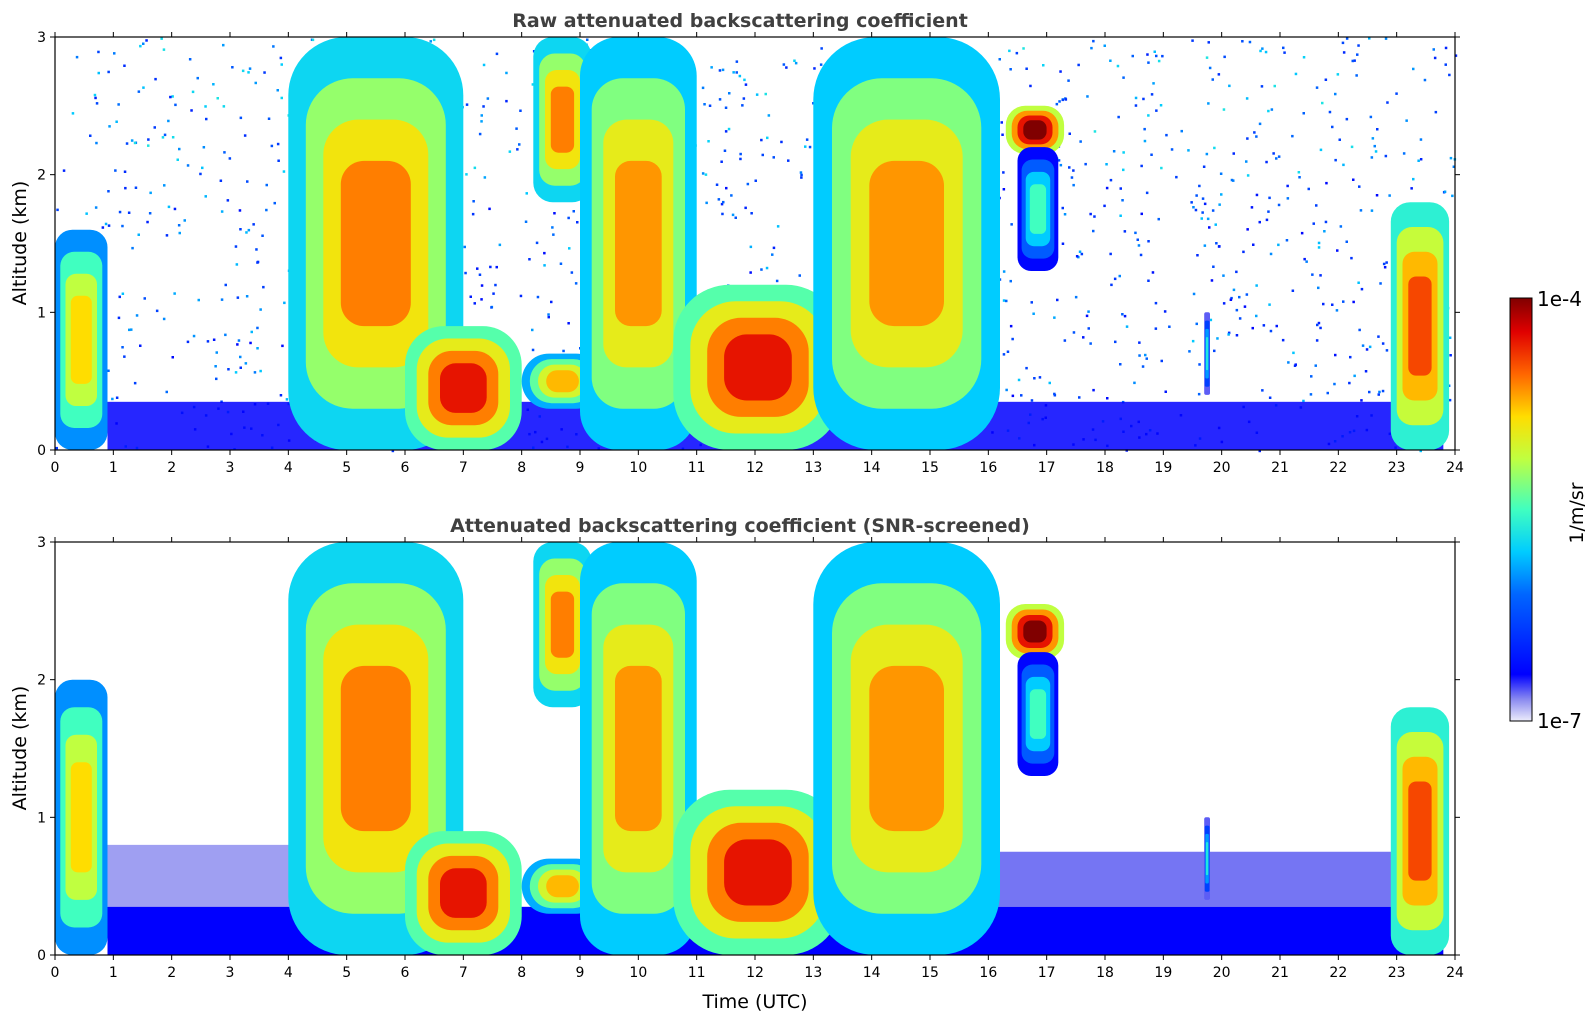 This screenshot has width=1595, height=1020. Describe the element at coordinates (463, 468) in the screenshot. I see `x-tick-label: 7` at that location.